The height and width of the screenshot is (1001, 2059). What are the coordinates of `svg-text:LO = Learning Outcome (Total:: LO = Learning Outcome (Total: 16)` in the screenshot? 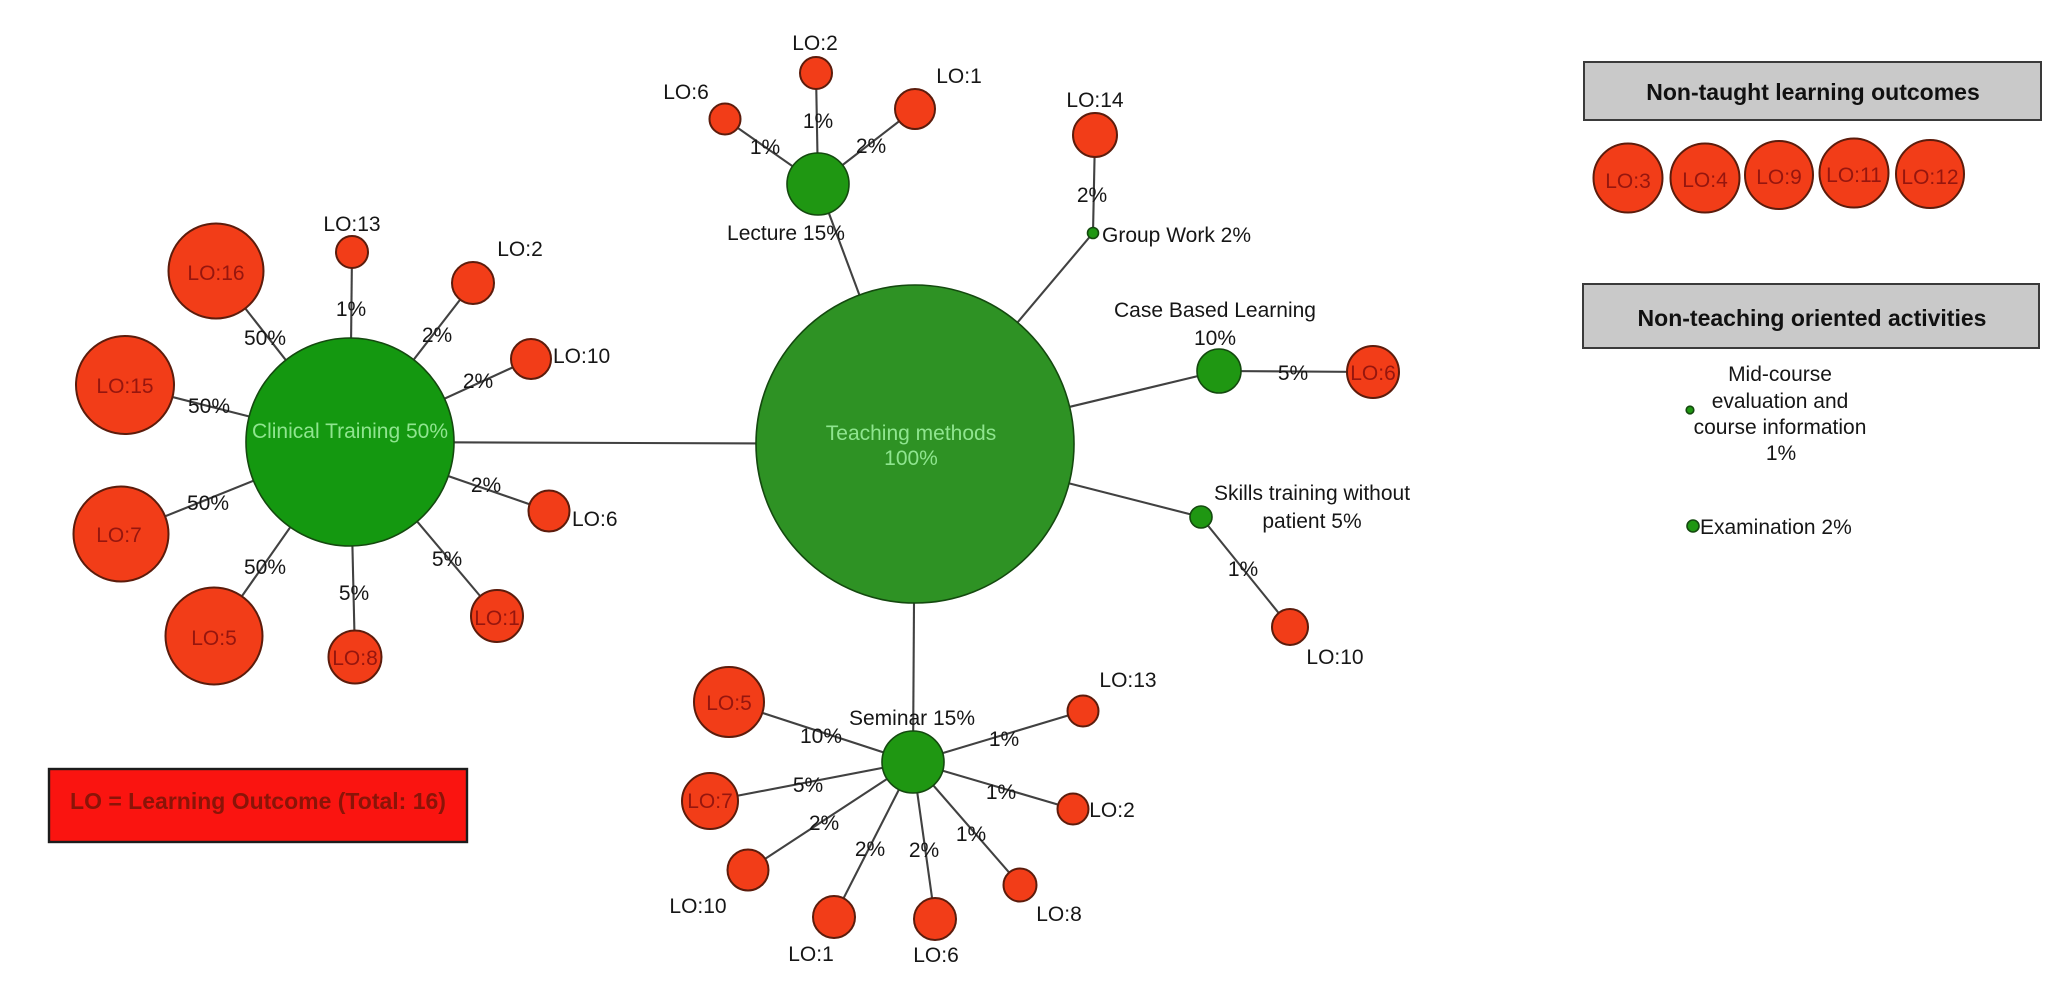 It's located at (258, 801).